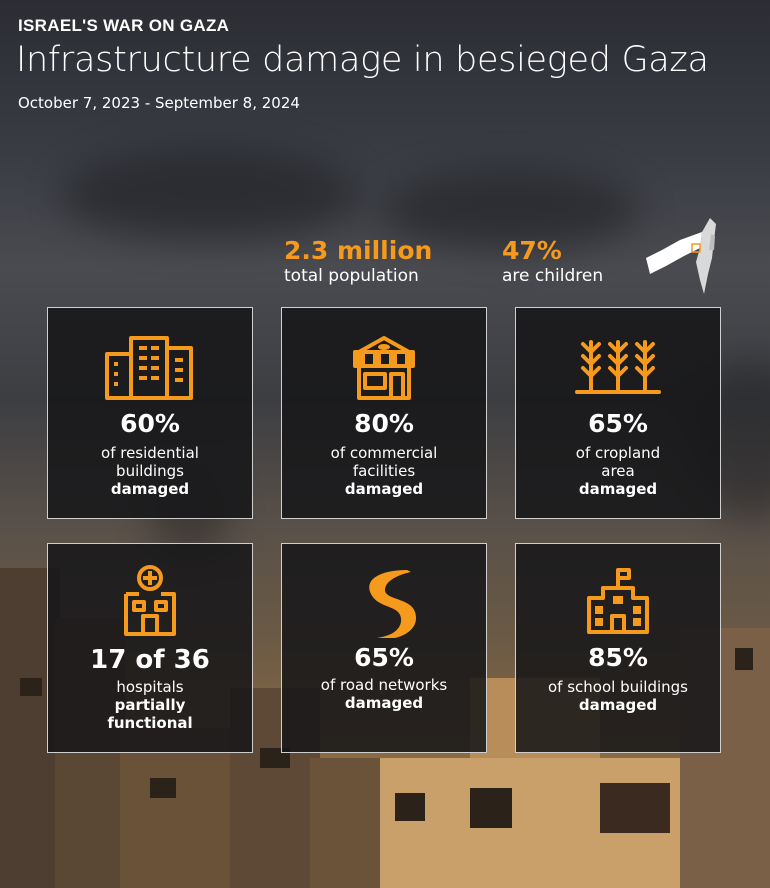  What do you see at coordinates (532, 250) in the screenshot?
I see `children-value: 47%` at bounding box center [532, 250].